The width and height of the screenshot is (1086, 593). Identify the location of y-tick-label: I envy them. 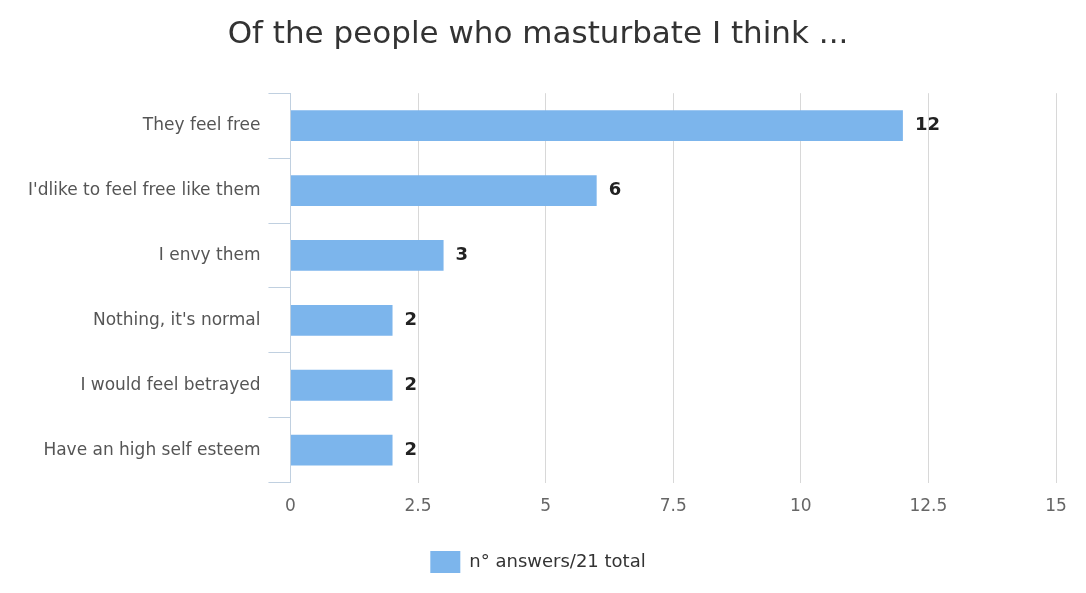
(209, 253).